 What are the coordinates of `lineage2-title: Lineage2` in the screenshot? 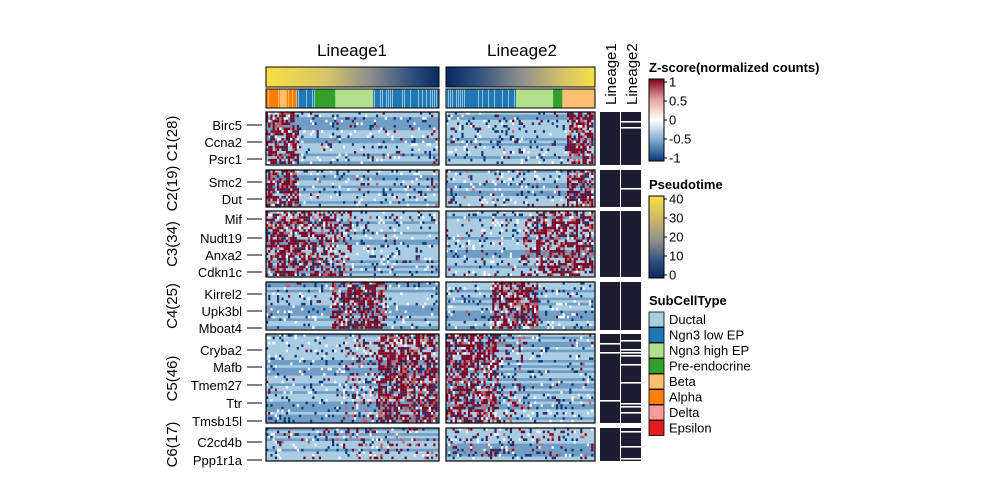 It's located at (522, 50).